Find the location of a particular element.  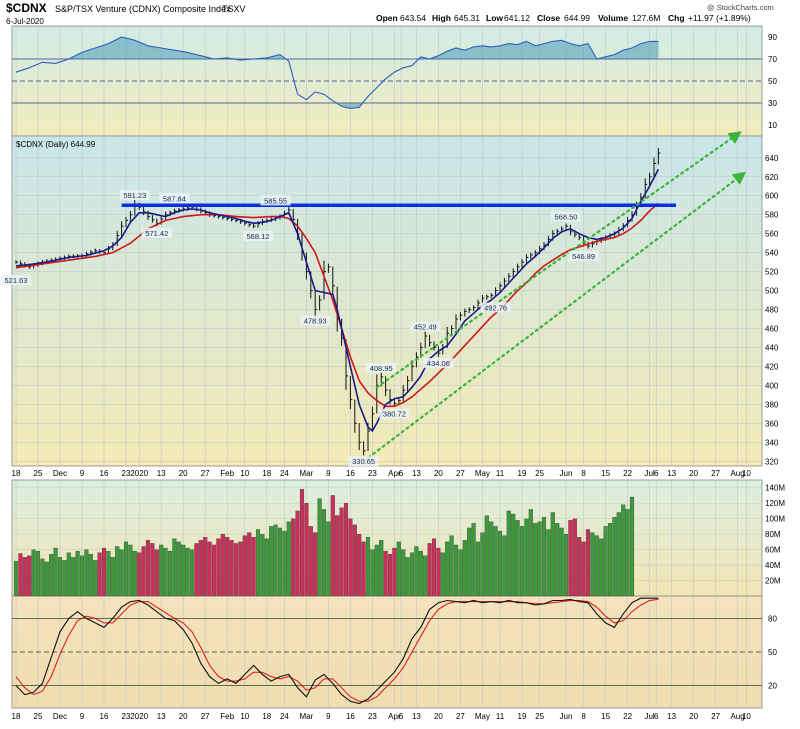

price-annotation-label: 521.63 is located at coordinates (16, 280).